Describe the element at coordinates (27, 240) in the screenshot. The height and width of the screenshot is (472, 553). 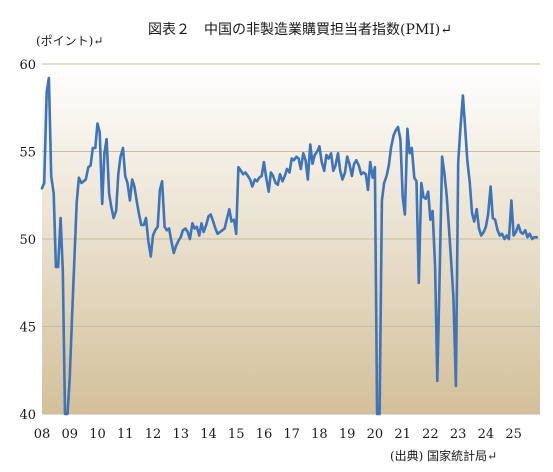
I see `y-tick-label: 50` at that location.